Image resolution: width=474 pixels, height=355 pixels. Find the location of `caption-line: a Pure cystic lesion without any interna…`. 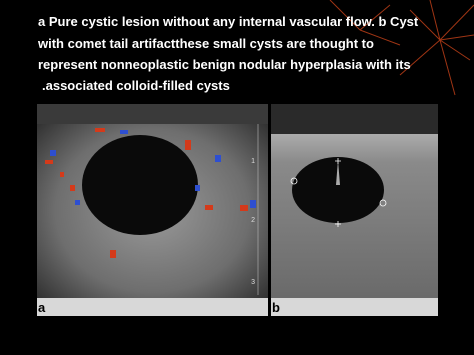

caption-line: a Pure cystic lesion without any interna… is located at coordinates (228, 21).